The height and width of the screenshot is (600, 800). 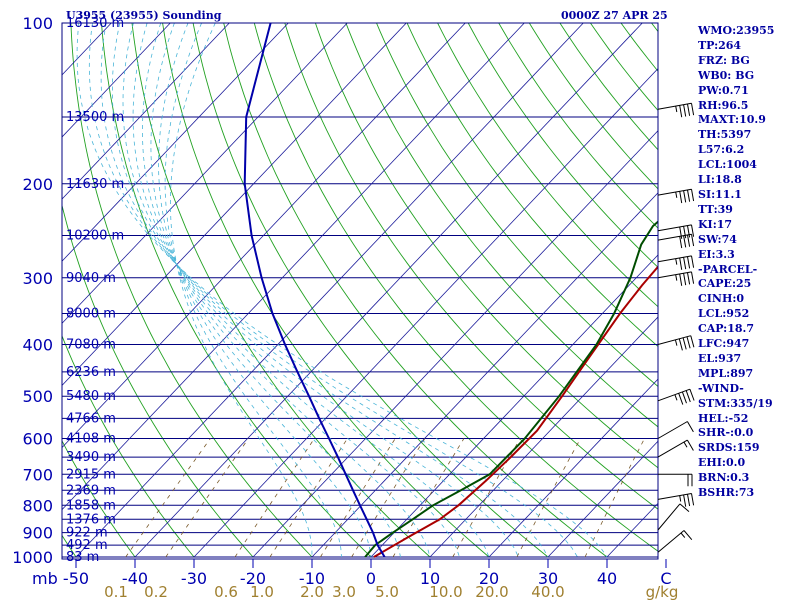 What do you see at coordinates (312, 578) in the screenshot?
I see `temperature-tick-label: -10` at bounding box center [312, 578].